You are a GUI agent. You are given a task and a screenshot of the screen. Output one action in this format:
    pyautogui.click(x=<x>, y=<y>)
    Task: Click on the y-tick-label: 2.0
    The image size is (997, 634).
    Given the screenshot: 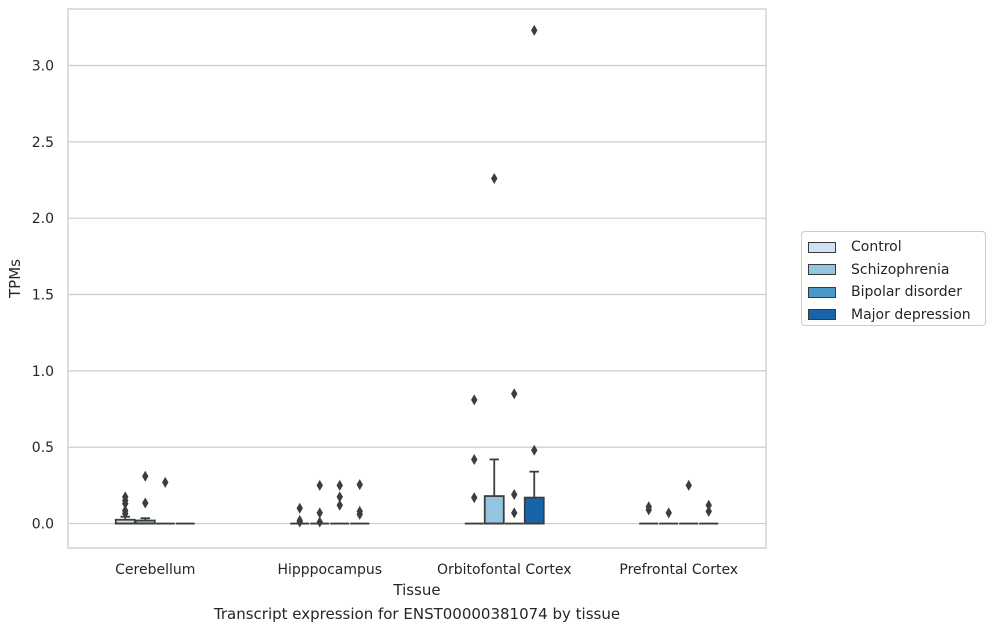 What is the action you would take?
    pyautogui.click(x=43, y=219)
    